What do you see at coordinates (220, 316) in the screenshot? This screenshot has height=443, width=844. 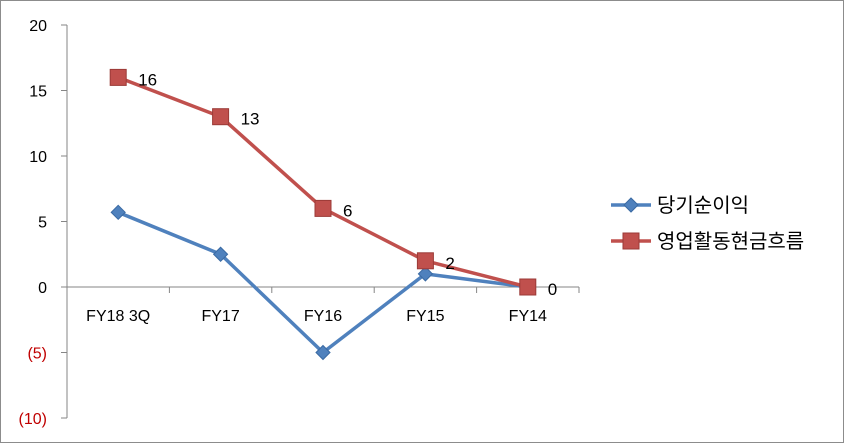 I see `x-tick-label: FY17` at bounding box center [220, 316].